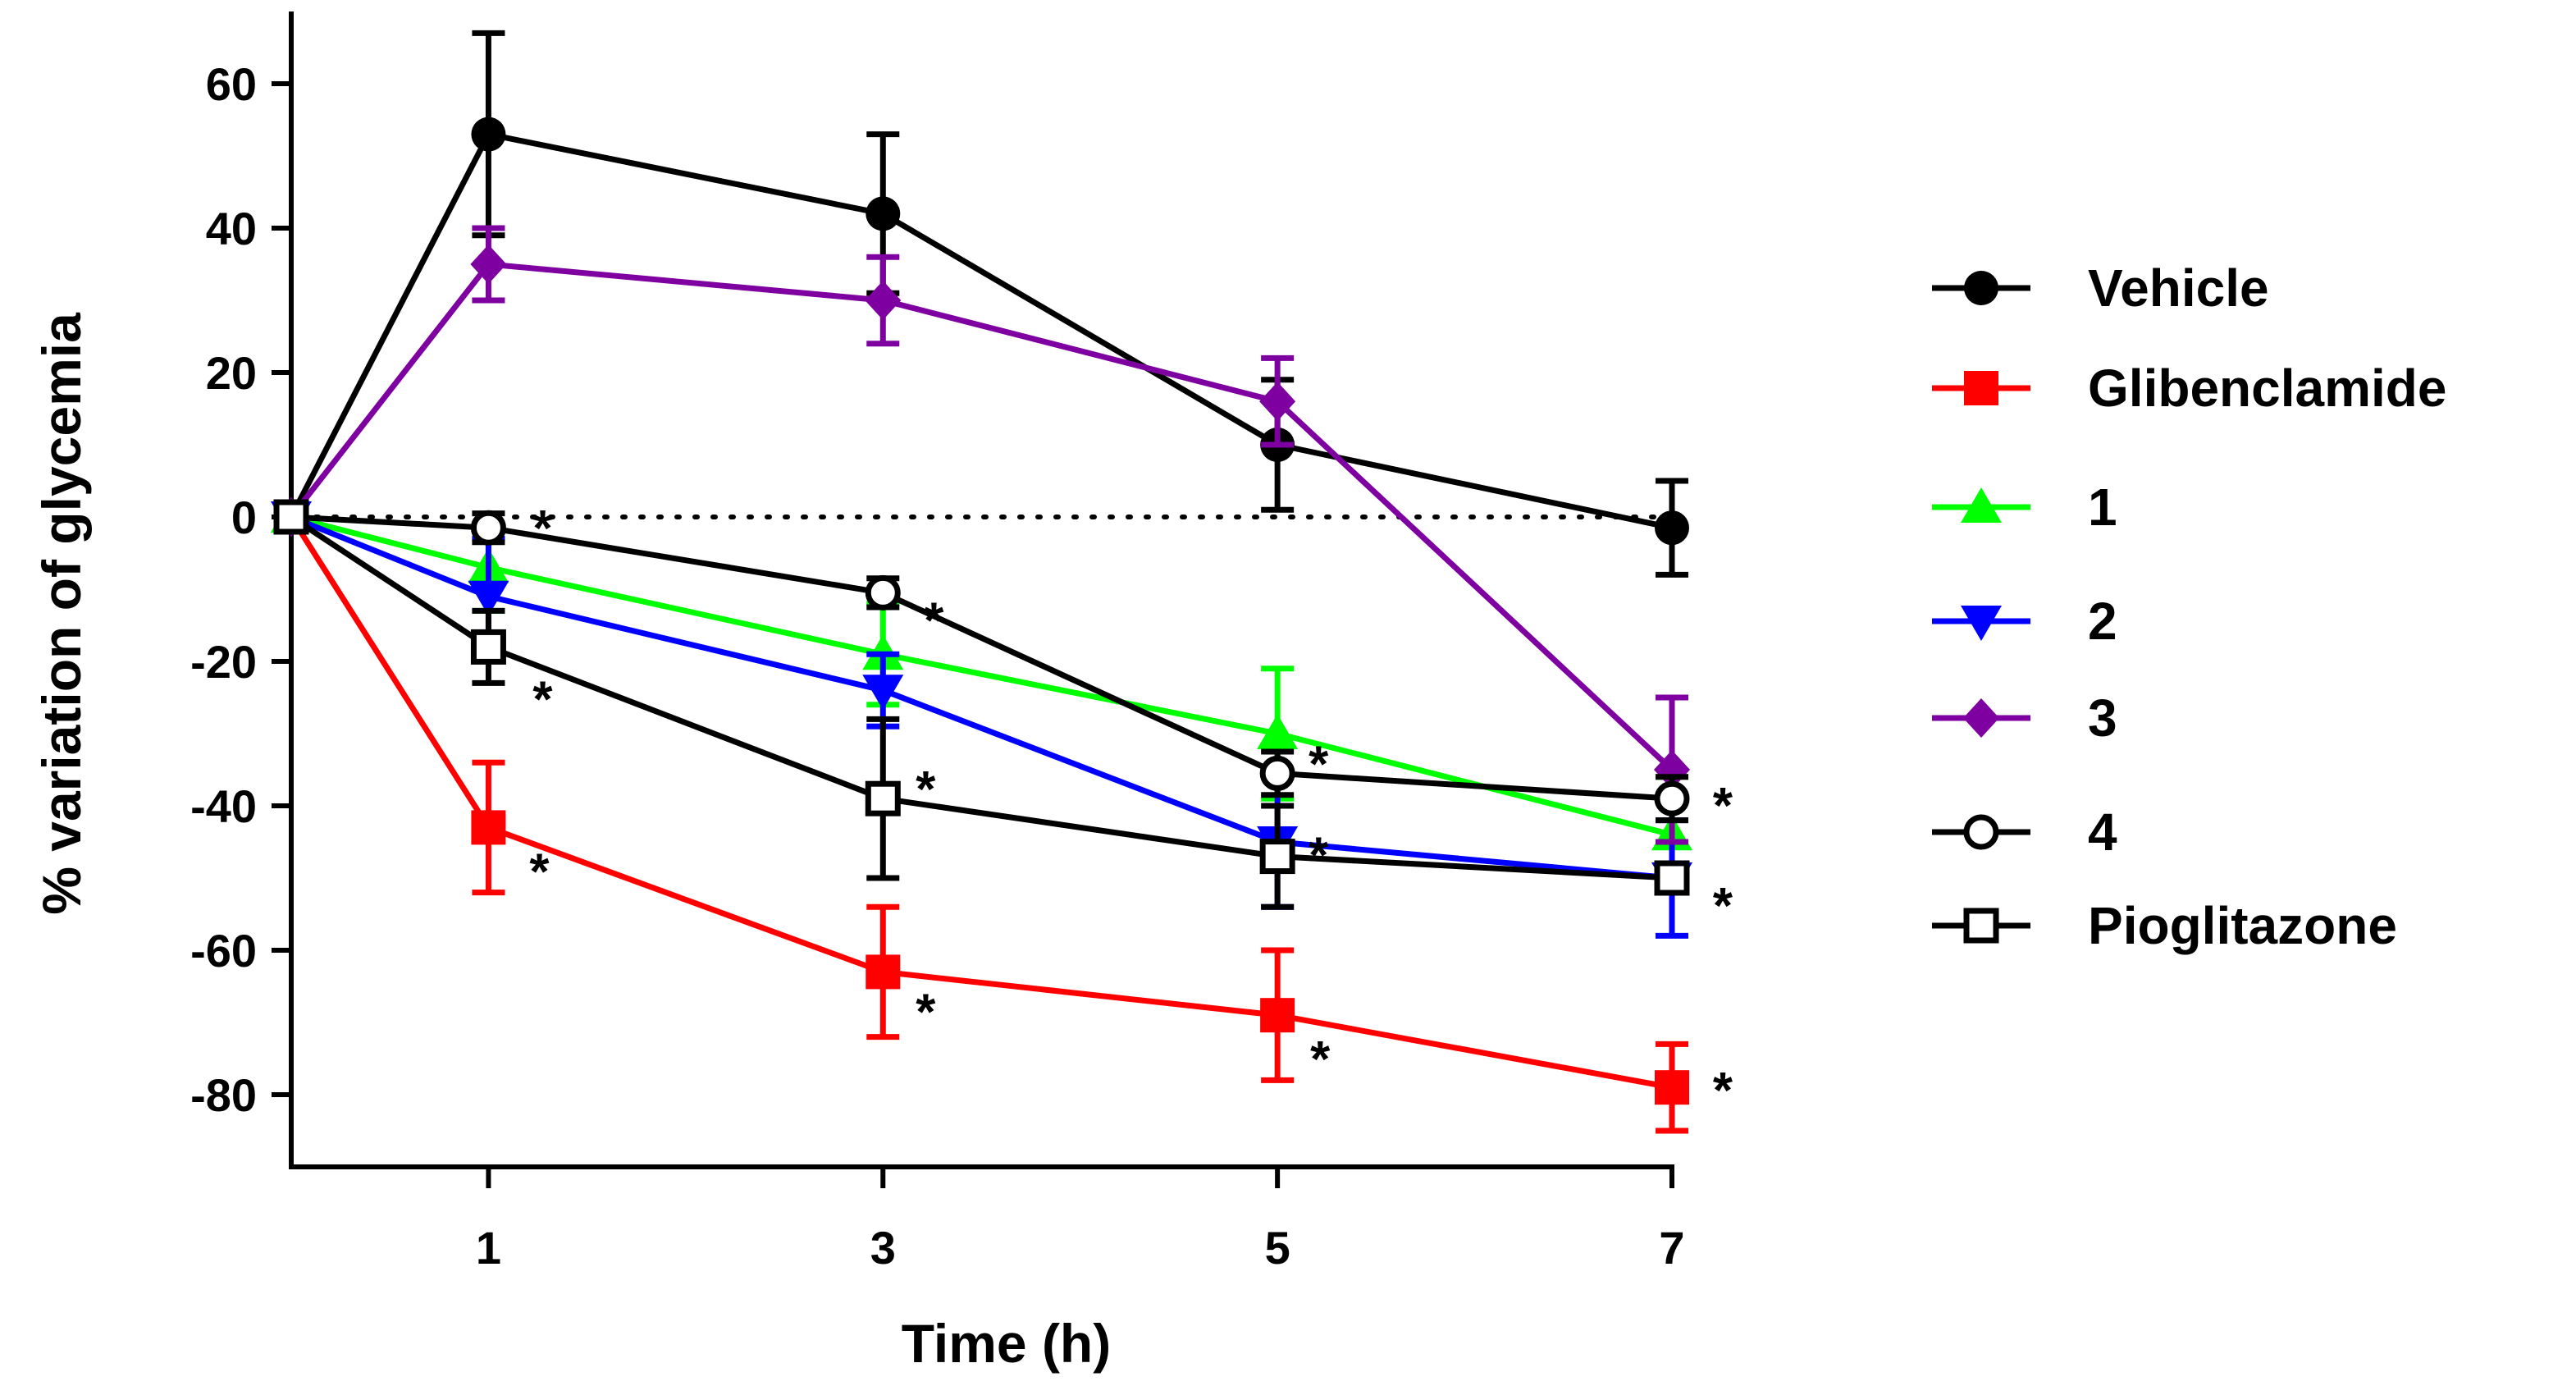 This screenshot has width=2576, height=1395. Describe the element at coordinates (883, 1248) in the screenshot. I see `x-tick-label: 3` at that location.